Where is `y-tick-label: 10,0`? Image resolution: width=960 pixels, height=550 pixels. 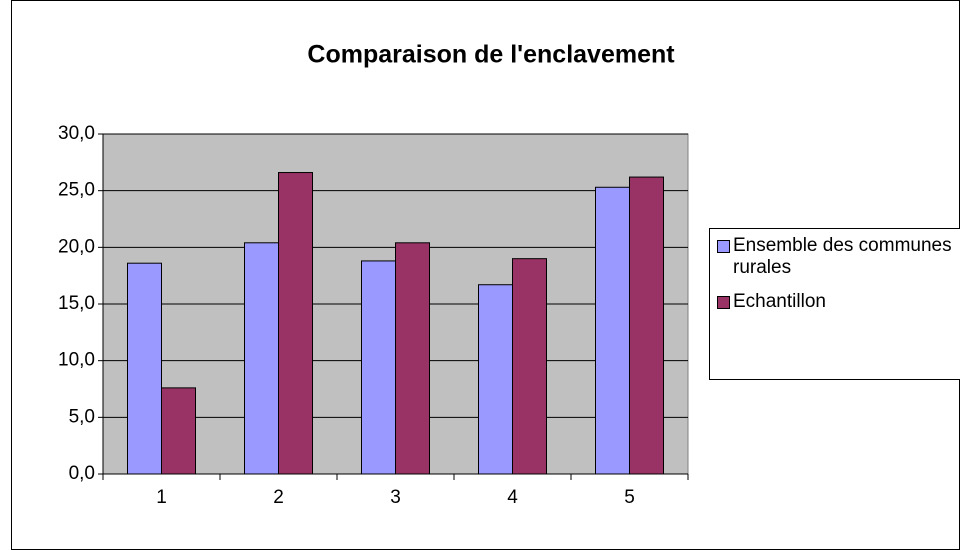
y-tick-label: 10,0 is located at coordinates (76, 360).